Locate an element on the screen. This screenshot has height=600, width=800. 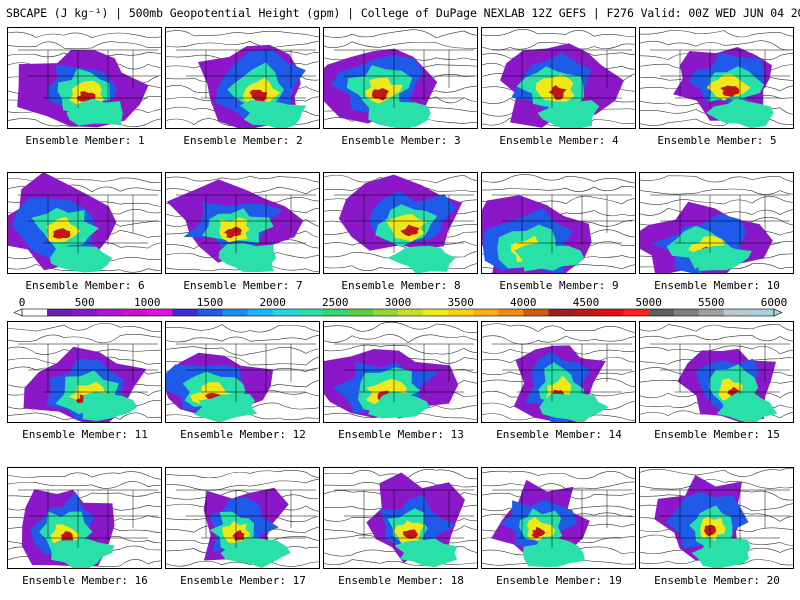
ensemble-member-label: Ensemble Member: 18 is located at coordinates (401, 580).